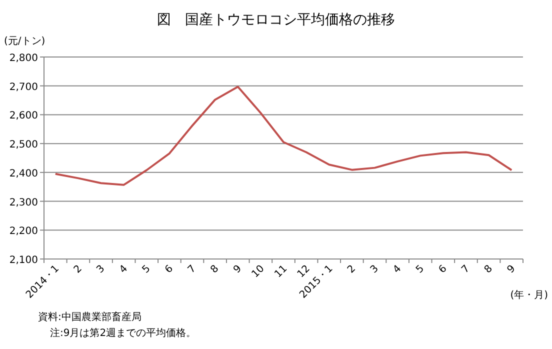  Describe the element at coordinates (23, 58) in the screenshot. I see `y-tick-label: 2,800` at that location.